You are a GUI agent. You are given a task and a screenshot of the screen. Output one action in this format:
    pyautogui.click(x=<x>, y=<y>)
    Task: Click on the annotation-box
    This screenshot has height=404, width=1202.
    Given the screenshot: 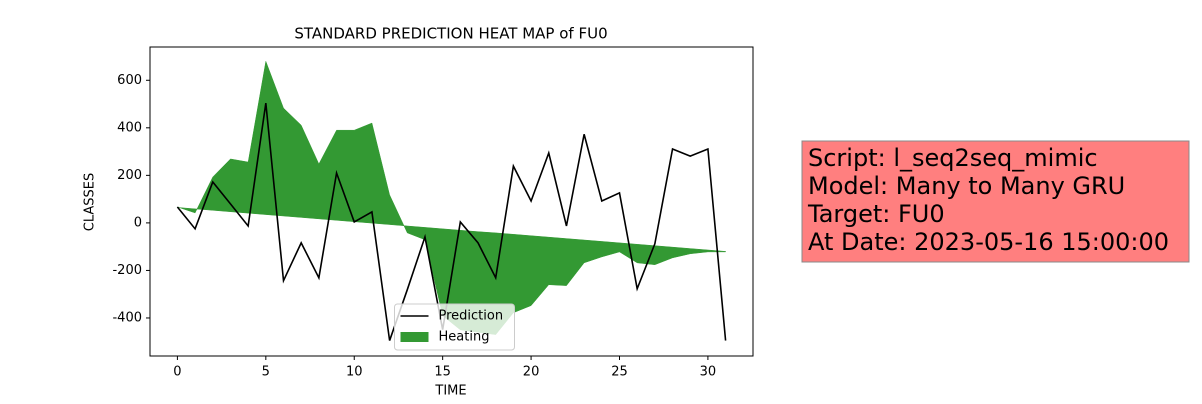 What is the action you would take?
    pyautogui.click(x=995, y=201)
    